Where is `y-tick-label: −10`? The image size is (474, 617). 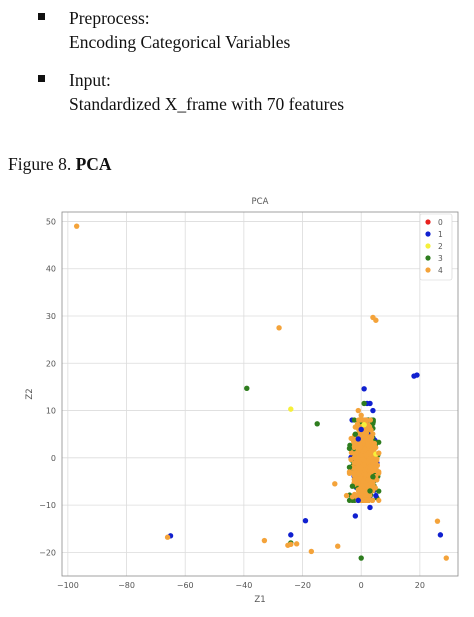 y-tick-label: −10 is located at coordinates (47, 505).